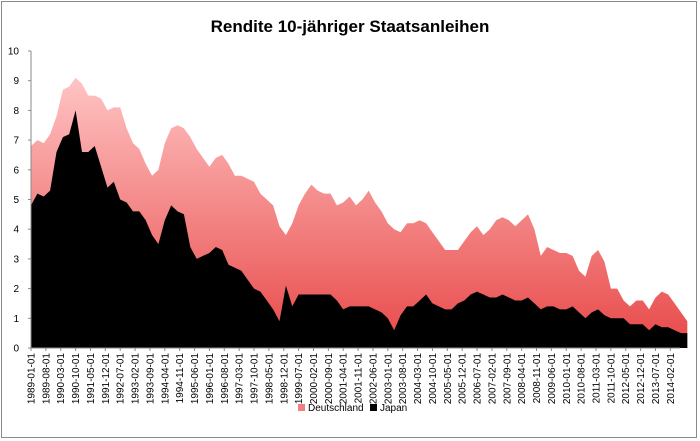 This screenshot has width=700, height=441. Describe the element at coordinates (255, 379) in the screenshot. I see `x-tick-label: 1997-10-01` at that location.